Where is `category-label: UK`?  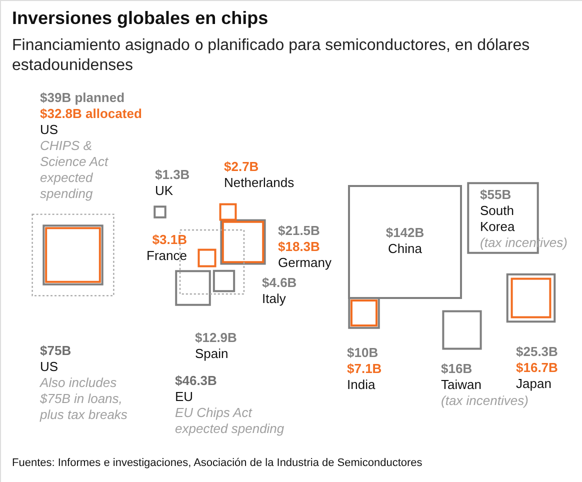
category-label: UK is located at coordinates (164, 190).